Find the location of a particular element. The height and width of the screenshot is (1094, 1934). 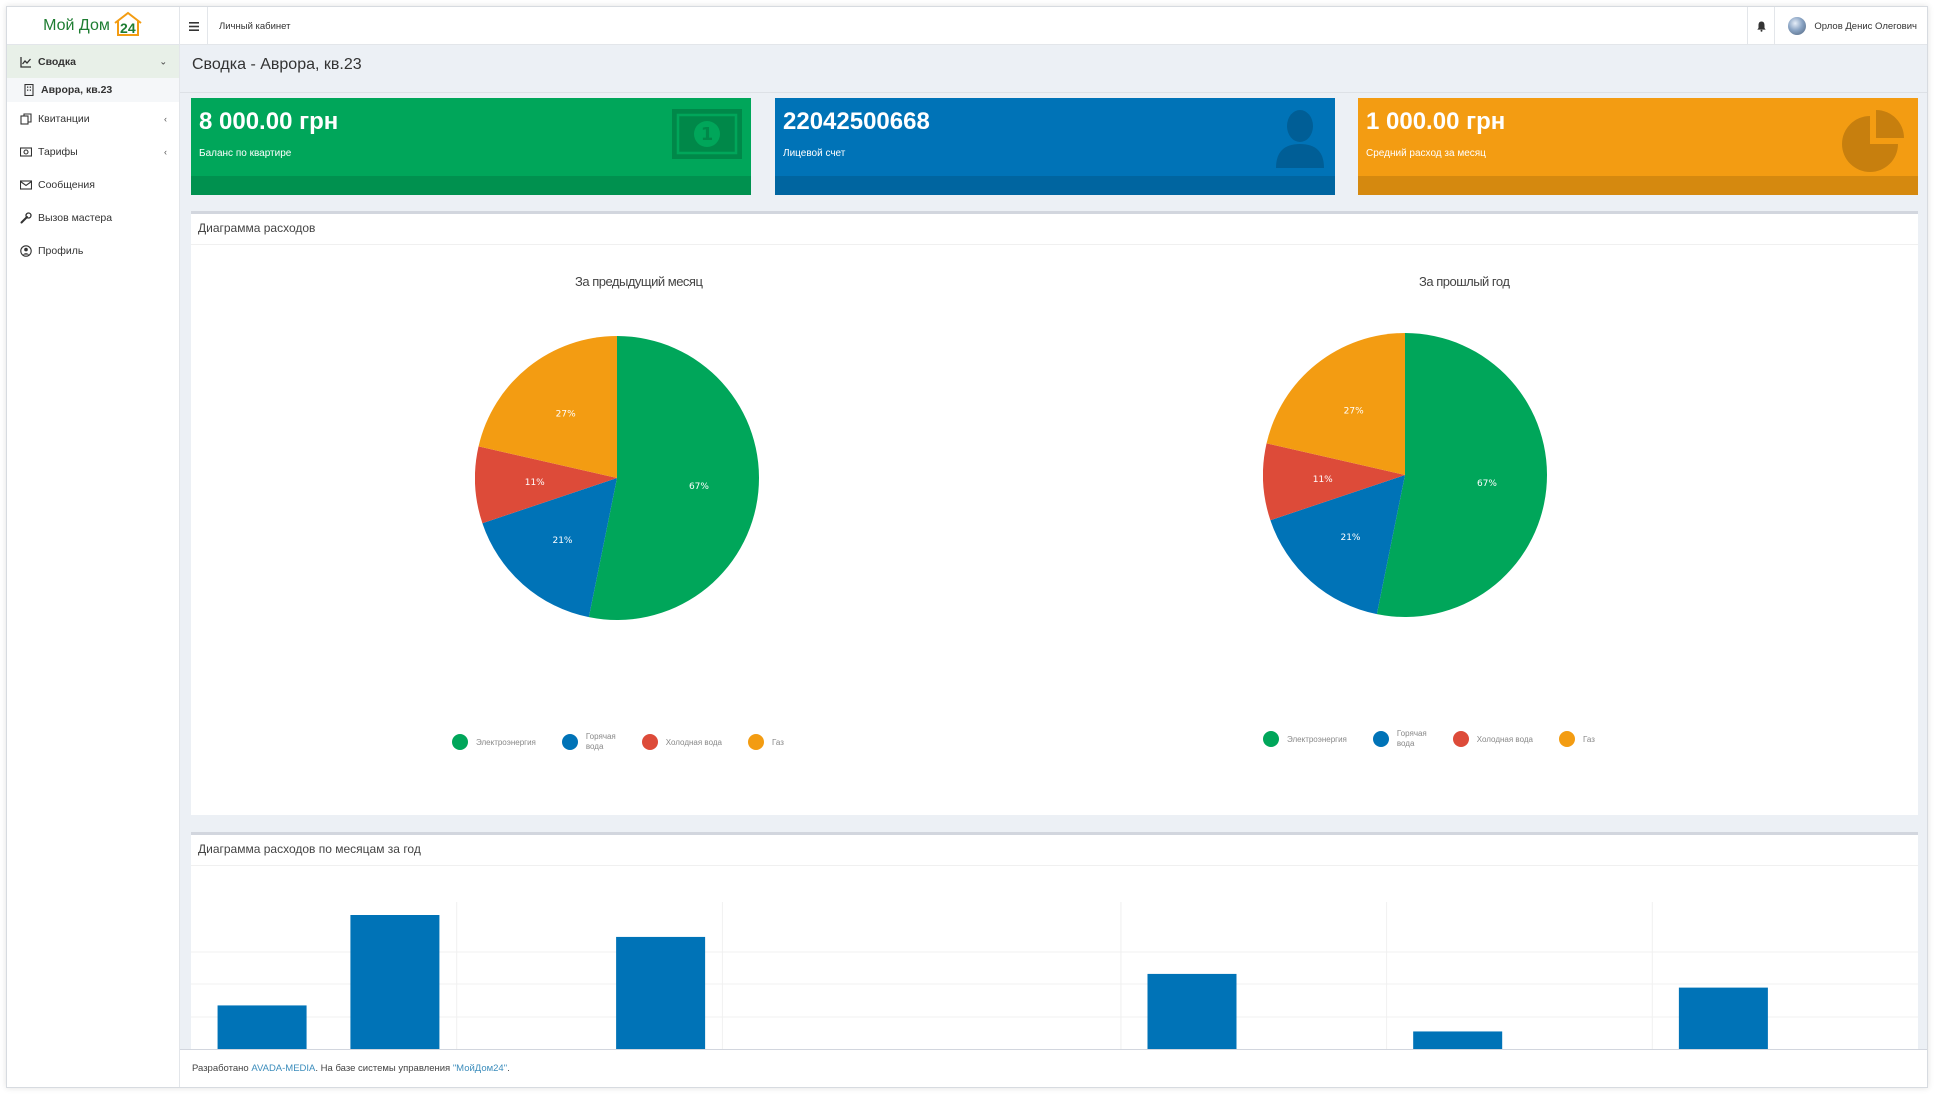

house-icon: 24 is located at coordinates (128, 24).